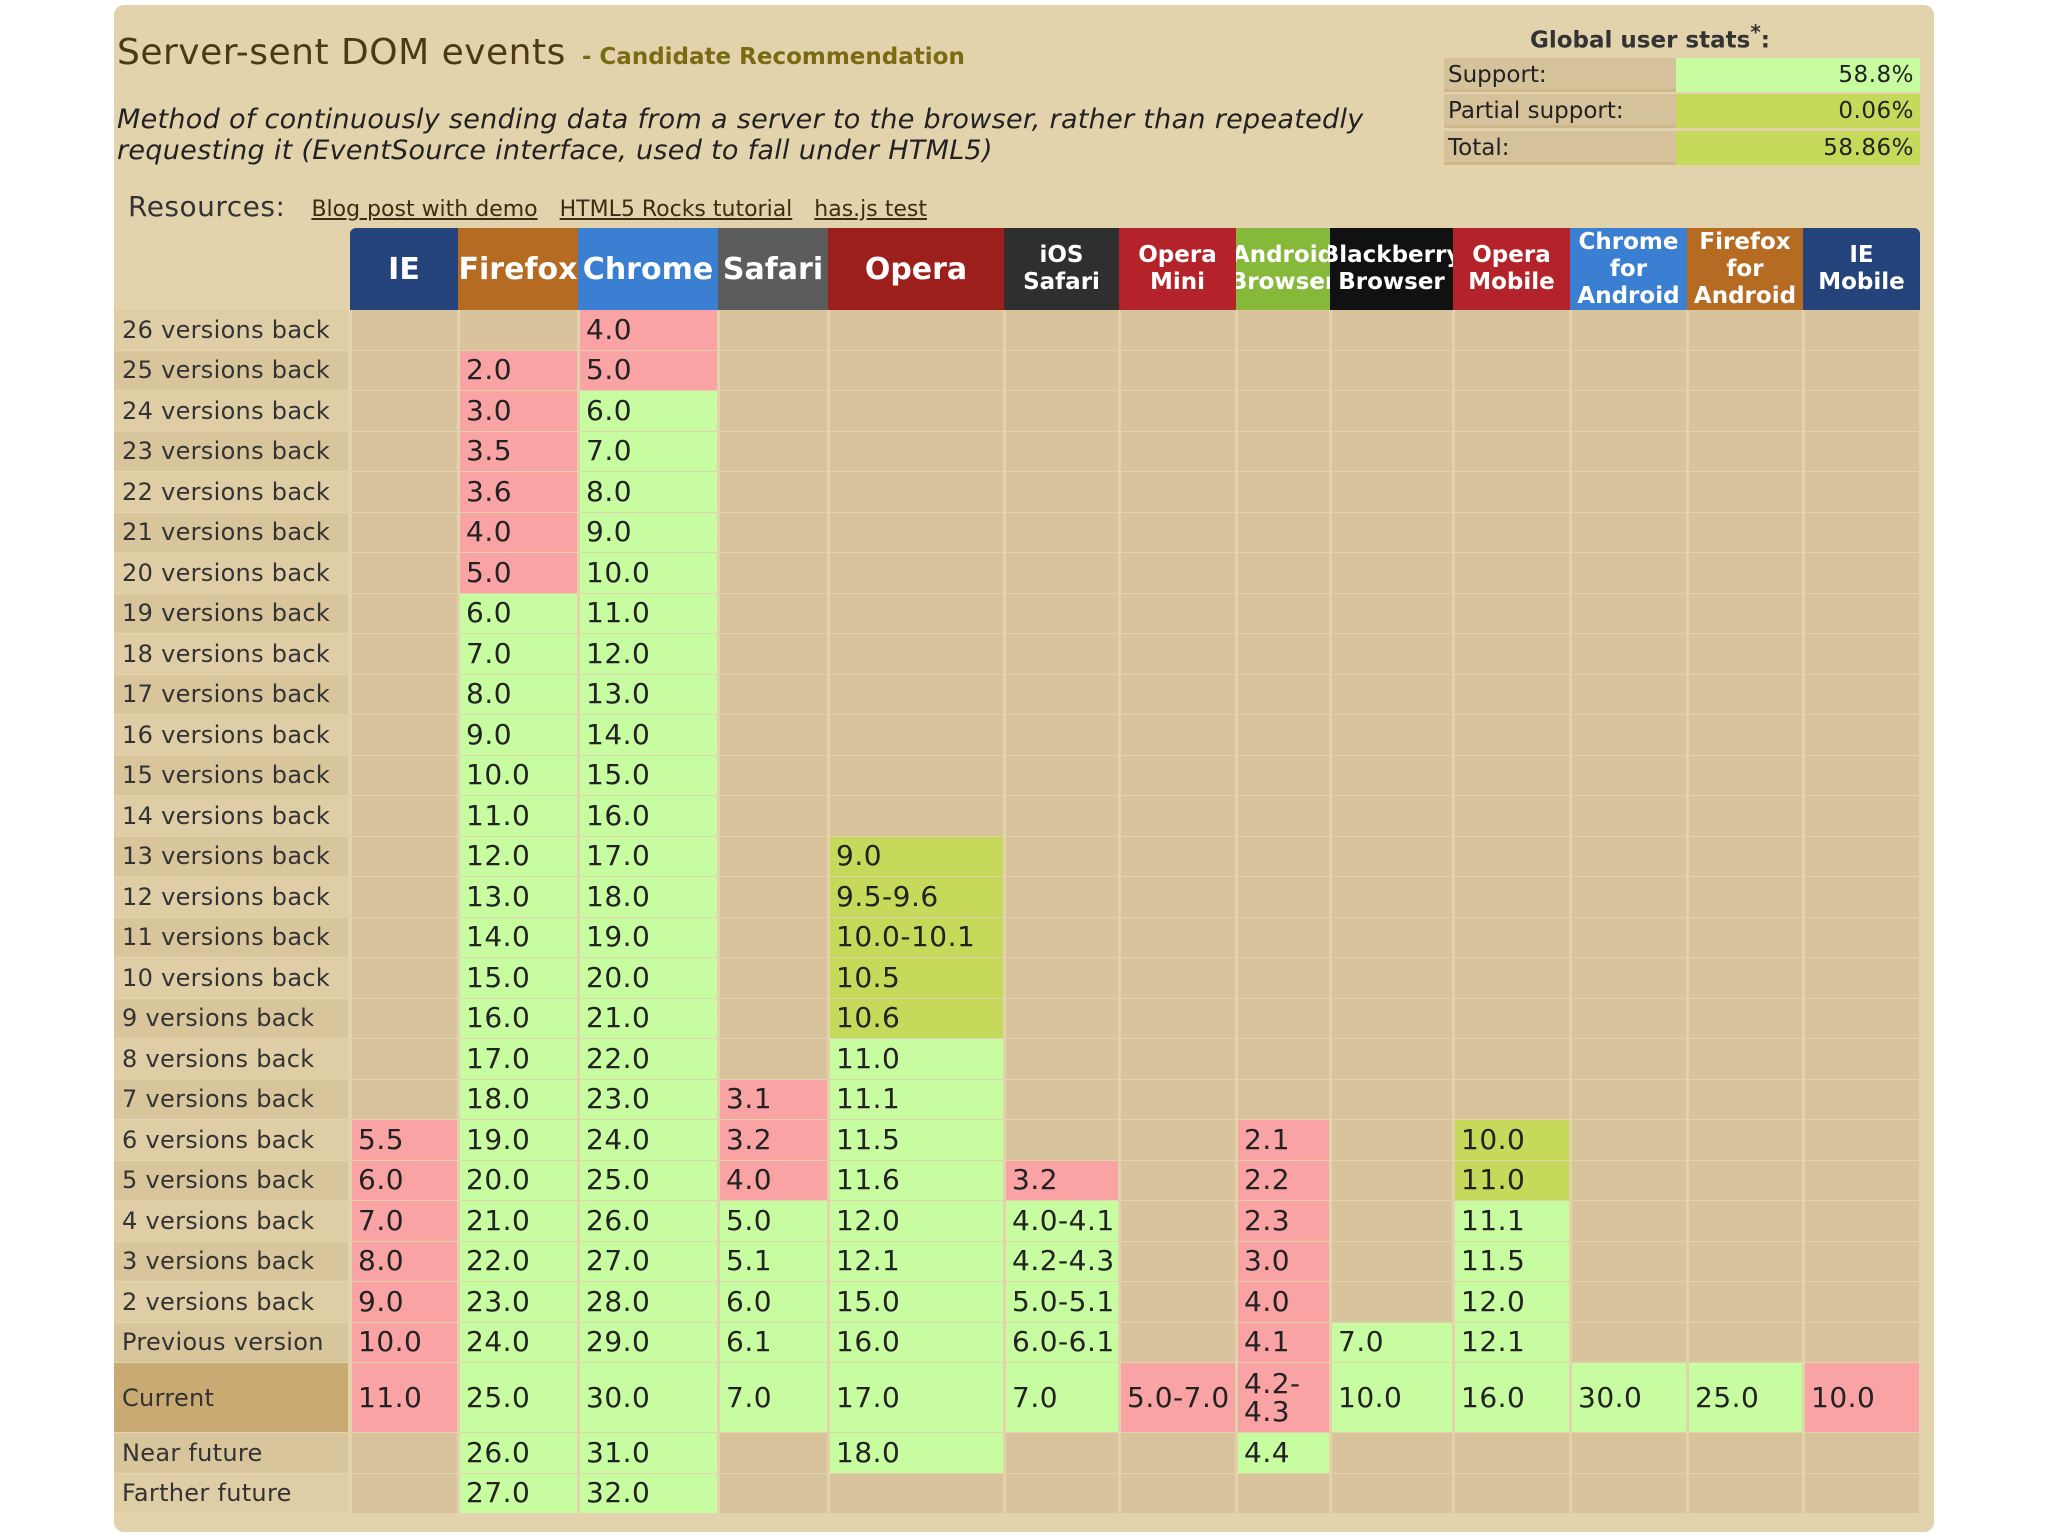 The image size is (2048, 1536). What do you see at coordinates (231, 775) in the screenshot?
I see `row-label: 15 versions back` at bounding box center [231, 775].